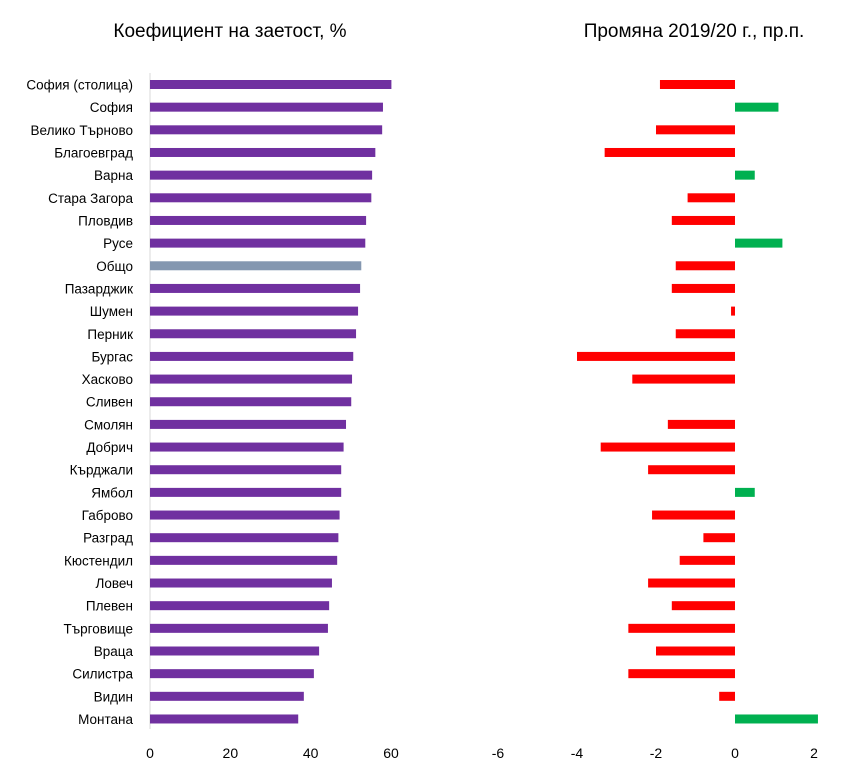 The width and height of the screenshot is (852, 772). I want to click on category-label: Сливен, so click(109, 402).